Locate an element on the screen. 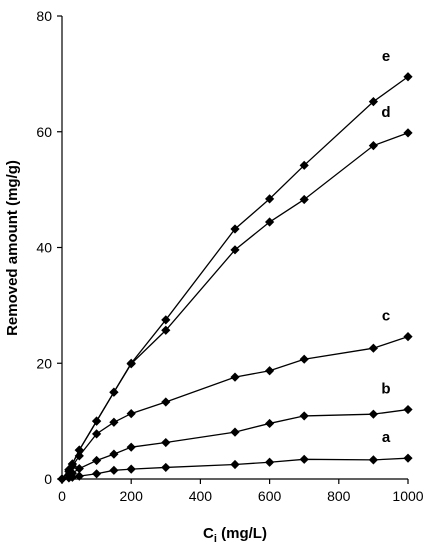  series-label-c: c is located at coordinates (386, 316).